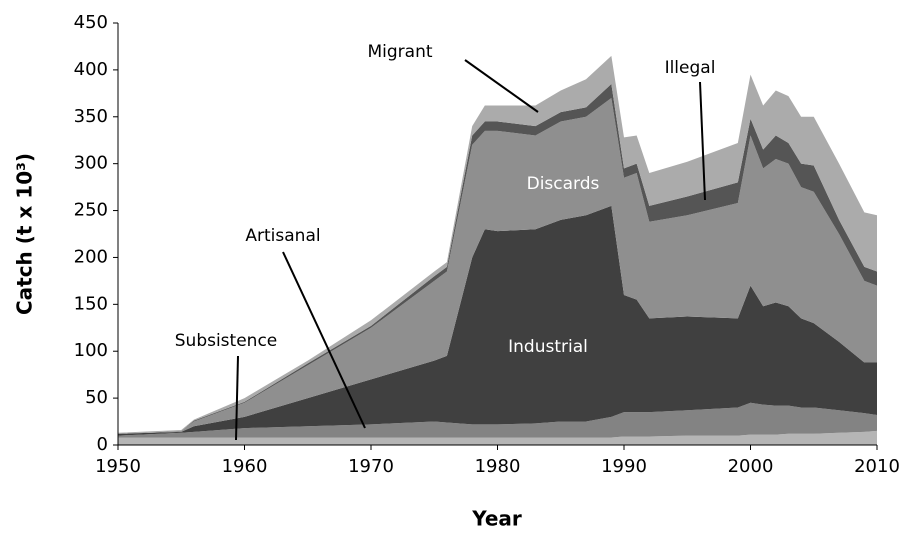 This screenshot has width=908, height=535. Describe the element at coordinates (496, 519) in the screenshot. I see `x-axis-title: Year` at that location.